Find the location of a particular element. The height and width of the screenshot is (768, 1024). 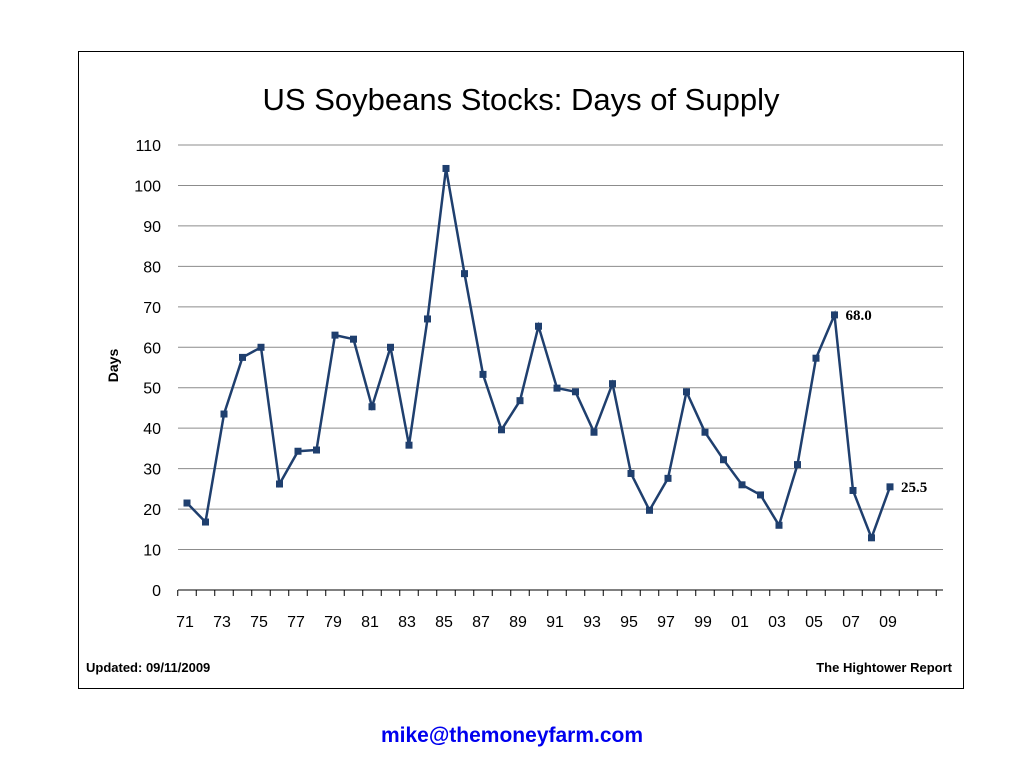

x-tick-label: 01 is located at coordinates (740, 622).